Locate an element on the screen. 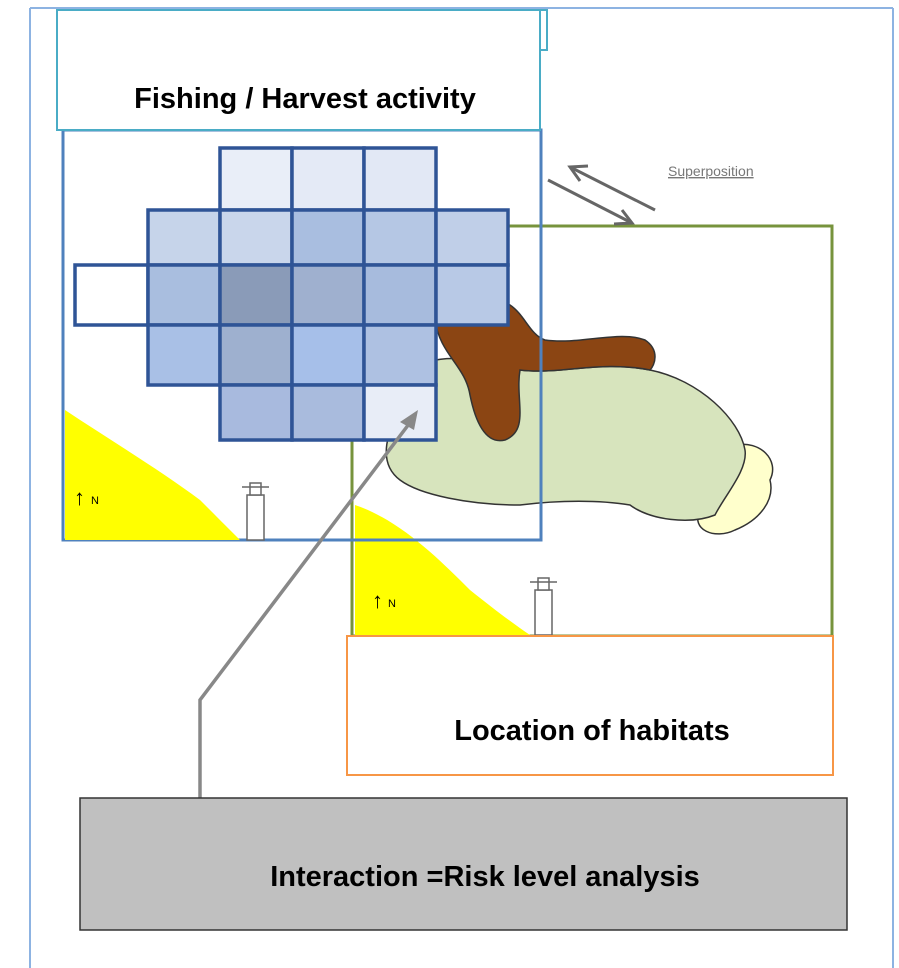 The image size is (899, 968). title: Fishing / Harvest activity is located at coordinates (305, 99).